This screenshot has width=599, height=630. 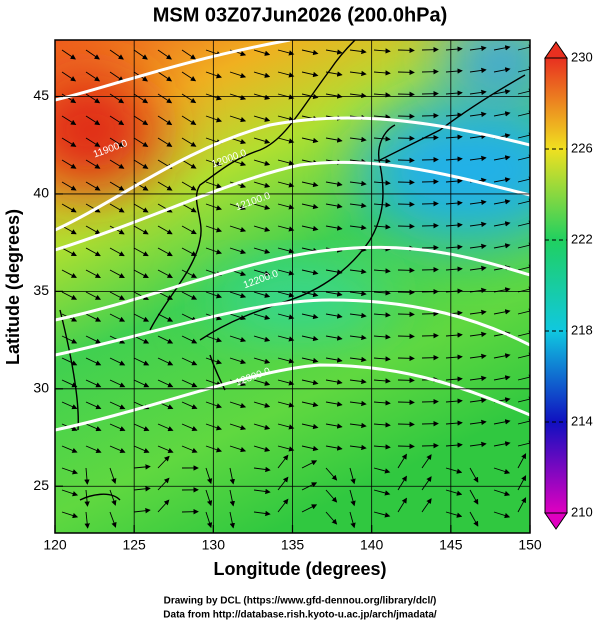 I want to click on colorbar-tick-label: 226, so click(x=582, y=147).